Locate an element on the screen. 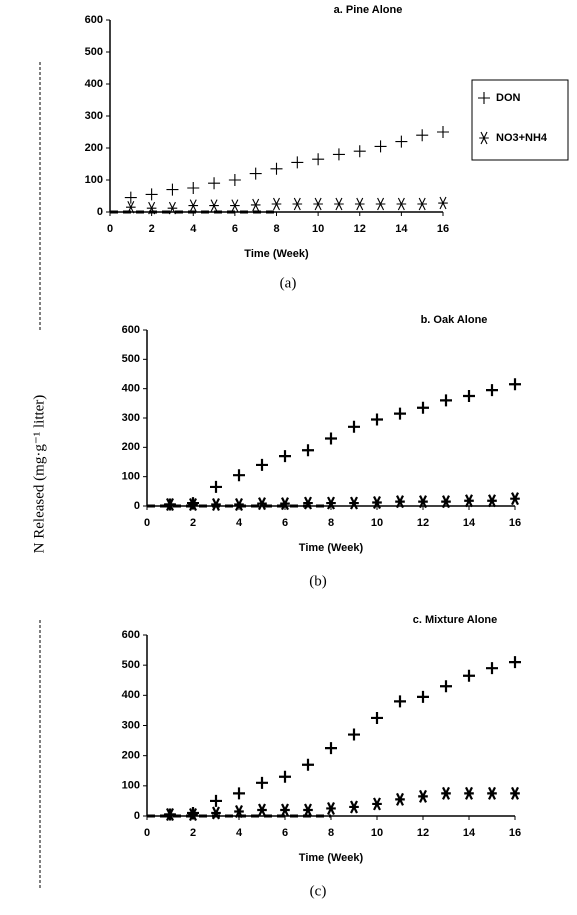 The height and width of the screenshot is (915, 577). y-tick-label: 100 is located at coordinates (131, 477).